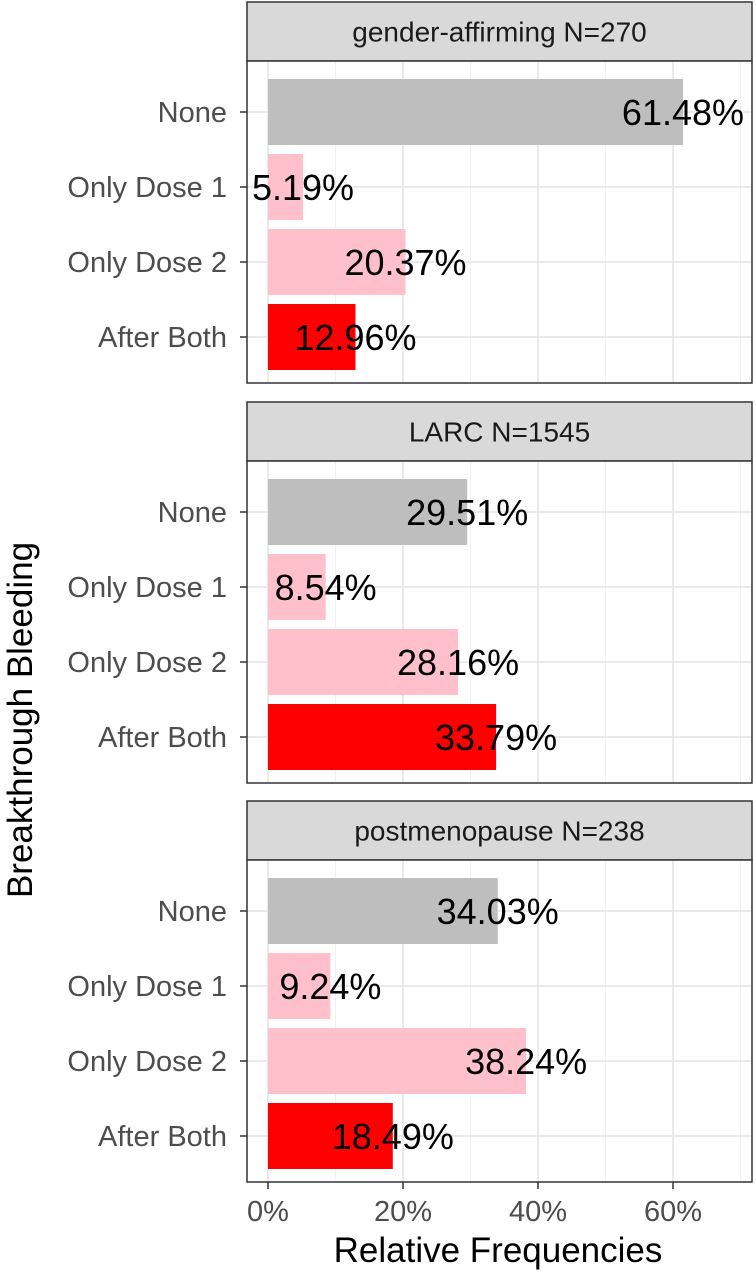 The width and height of the screenshot is (756, 1280). What do you see at coordinates (458, 662) in the screenshot?
I see `data-label: 28.16%` at bounding box center [458, 662].